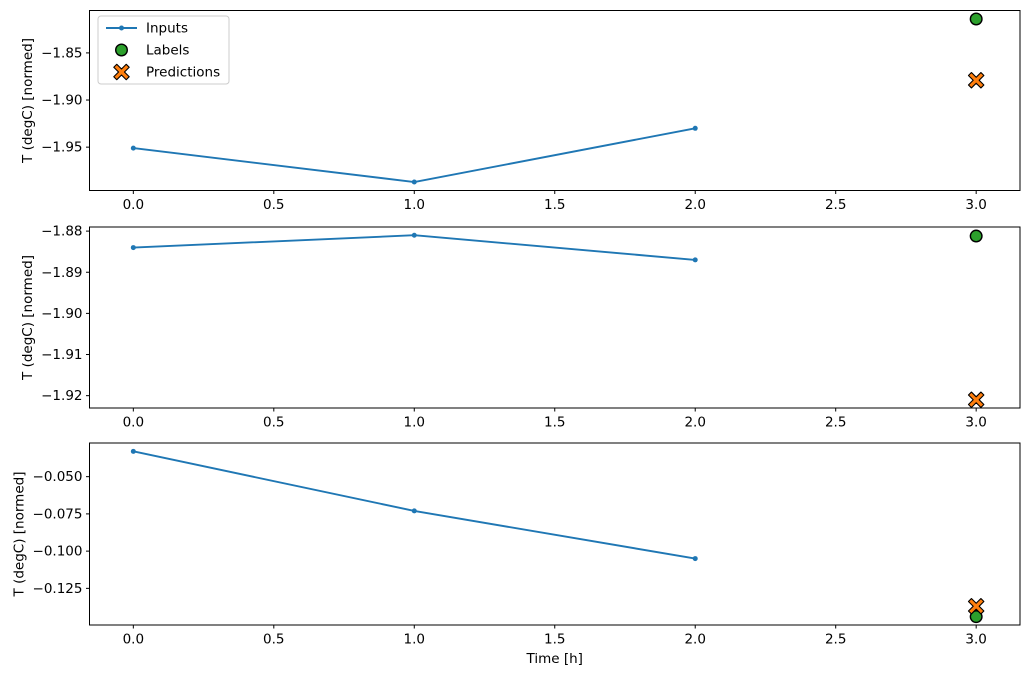 The image size is (1030, 679). What do you see at coordinates (58, 589) in the screenshot?
I see `y-tick-label: −0.125` at bounding box center [58, 589].